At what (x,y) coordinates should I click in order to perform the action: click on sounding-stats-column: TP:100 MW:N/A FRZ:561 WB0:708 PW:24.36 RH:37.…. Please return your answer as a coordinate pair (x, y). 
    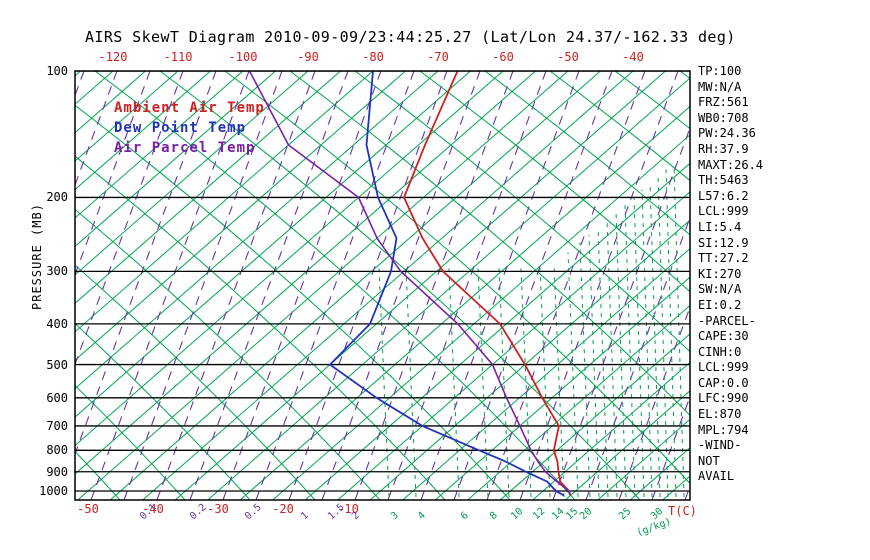
    Looking at the image, I should click on (730, 274).